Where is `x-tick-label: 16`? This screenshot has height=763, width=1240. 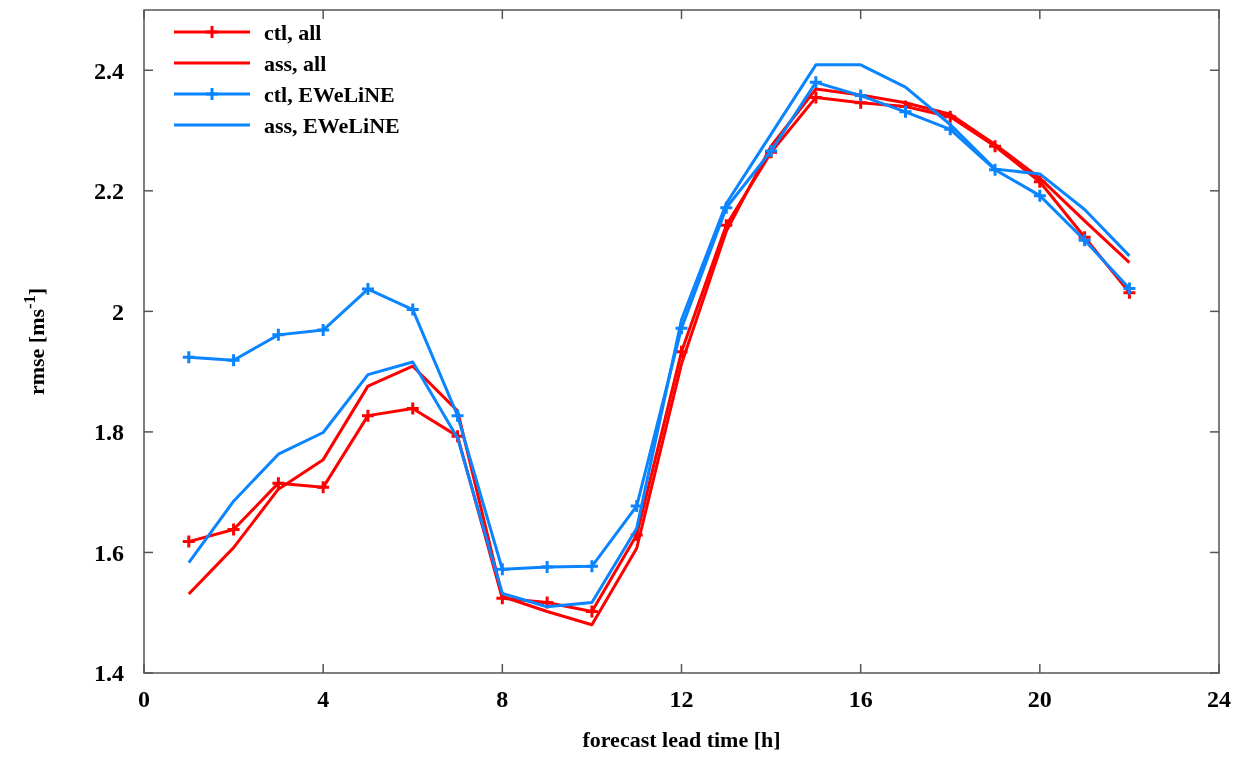 x-tick-label: 16 is located at coordinates (860, 699).